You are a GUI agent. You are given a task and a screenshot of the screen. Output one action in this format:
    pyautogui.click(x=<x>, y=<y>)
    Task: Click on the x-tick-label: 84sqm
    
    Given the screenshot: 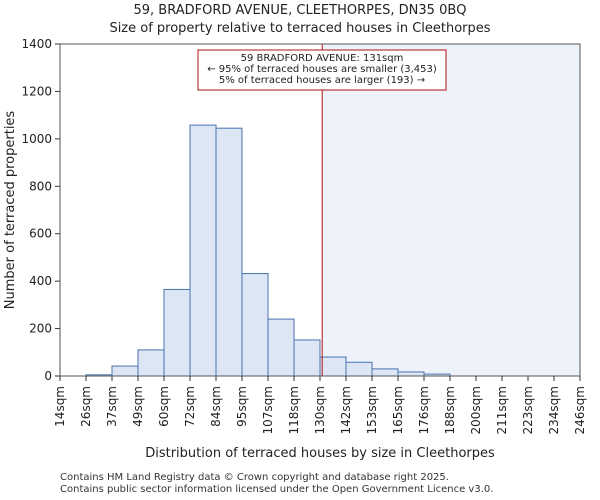 What is the action you would take?
    pyautogui.click(x=216, y=406)
    